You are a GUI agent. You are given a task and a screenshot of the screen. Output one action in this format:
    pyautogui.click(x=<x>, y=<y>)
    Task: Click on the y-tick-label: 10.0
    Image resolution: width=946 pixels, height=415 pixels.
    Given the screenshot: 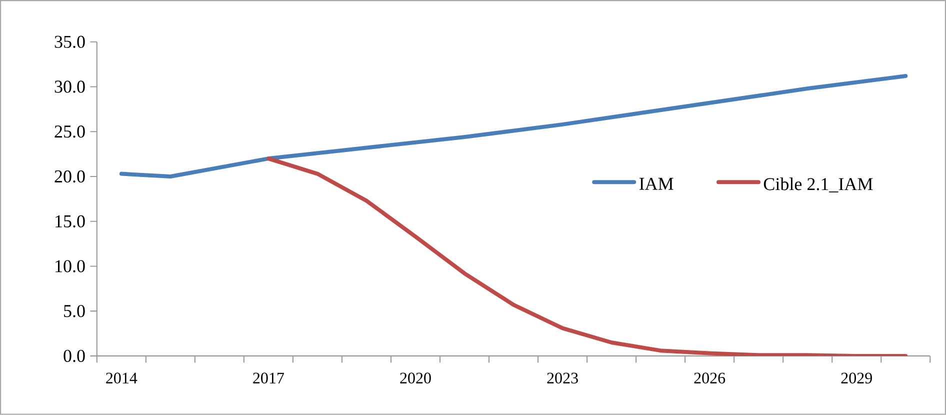 What is the action you would take?
    pyautogui.click(x=70, y=266)
    